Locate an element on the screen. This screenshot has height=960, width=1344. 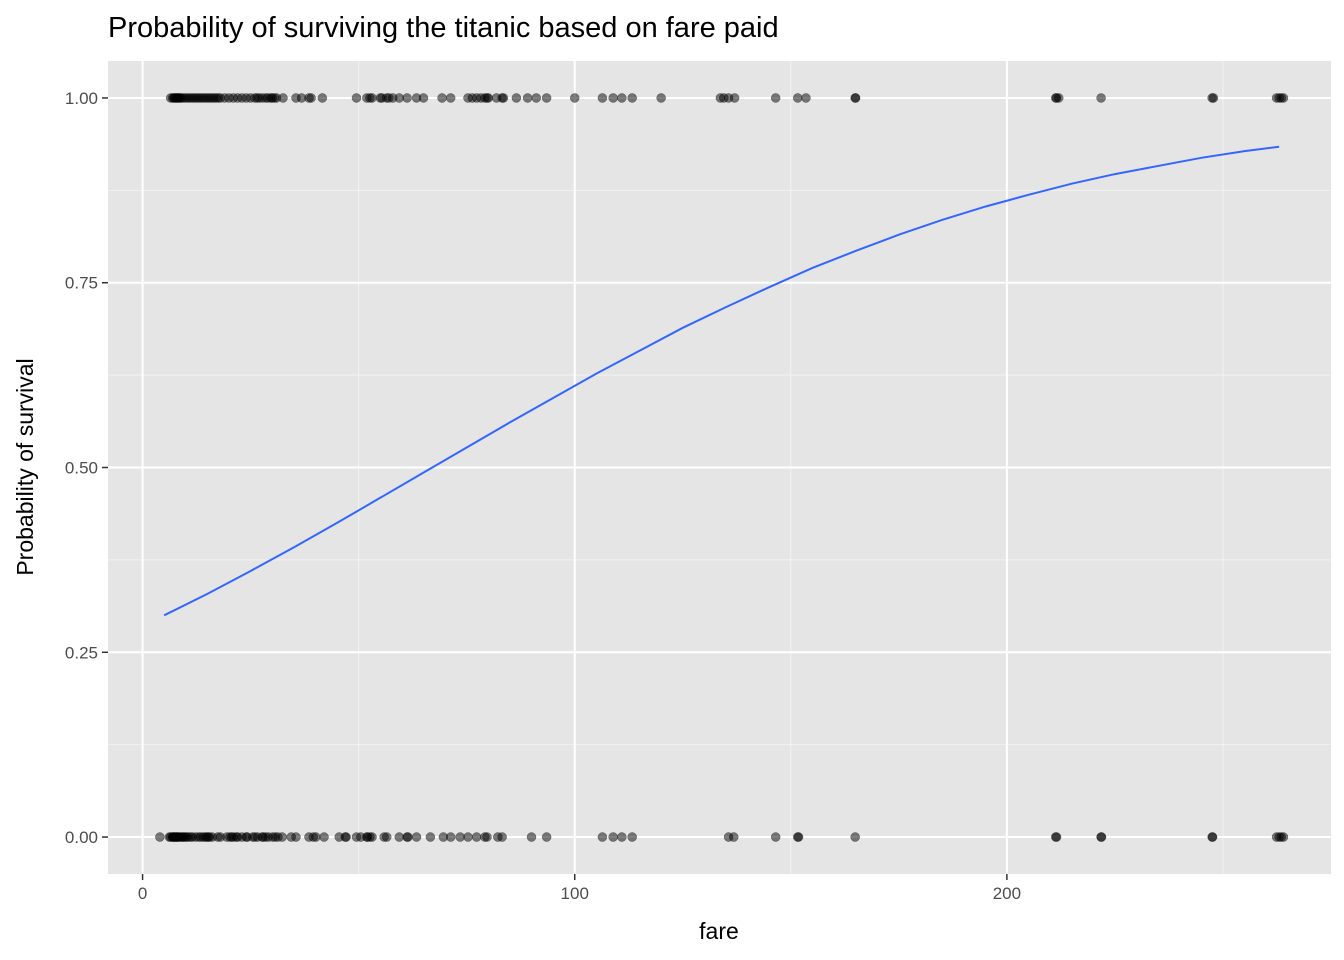
x-axis-title: fare is located at coordinates (719, 931).